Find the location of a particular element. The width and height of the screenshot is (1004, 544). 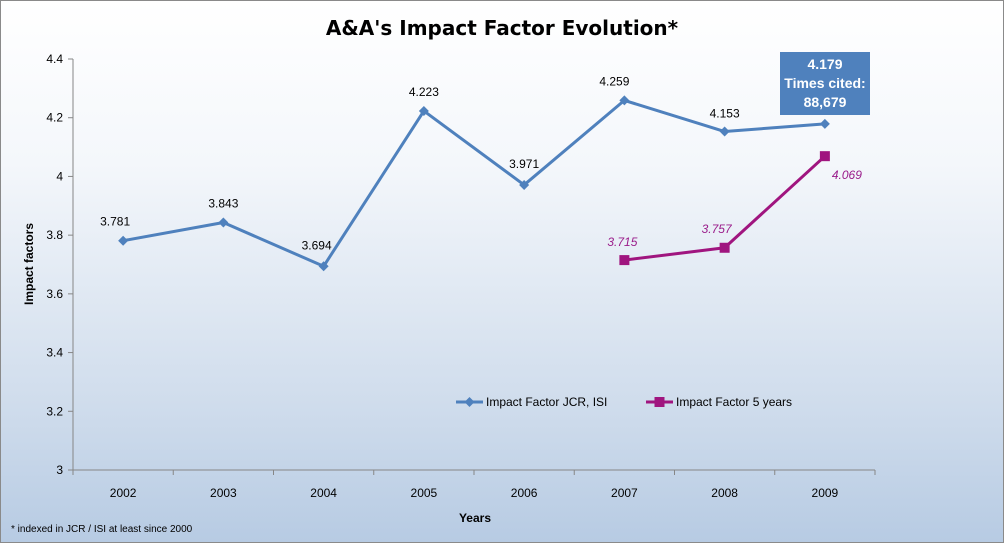

y-tick-label: 3.4 is located at coordinates (54, 353).